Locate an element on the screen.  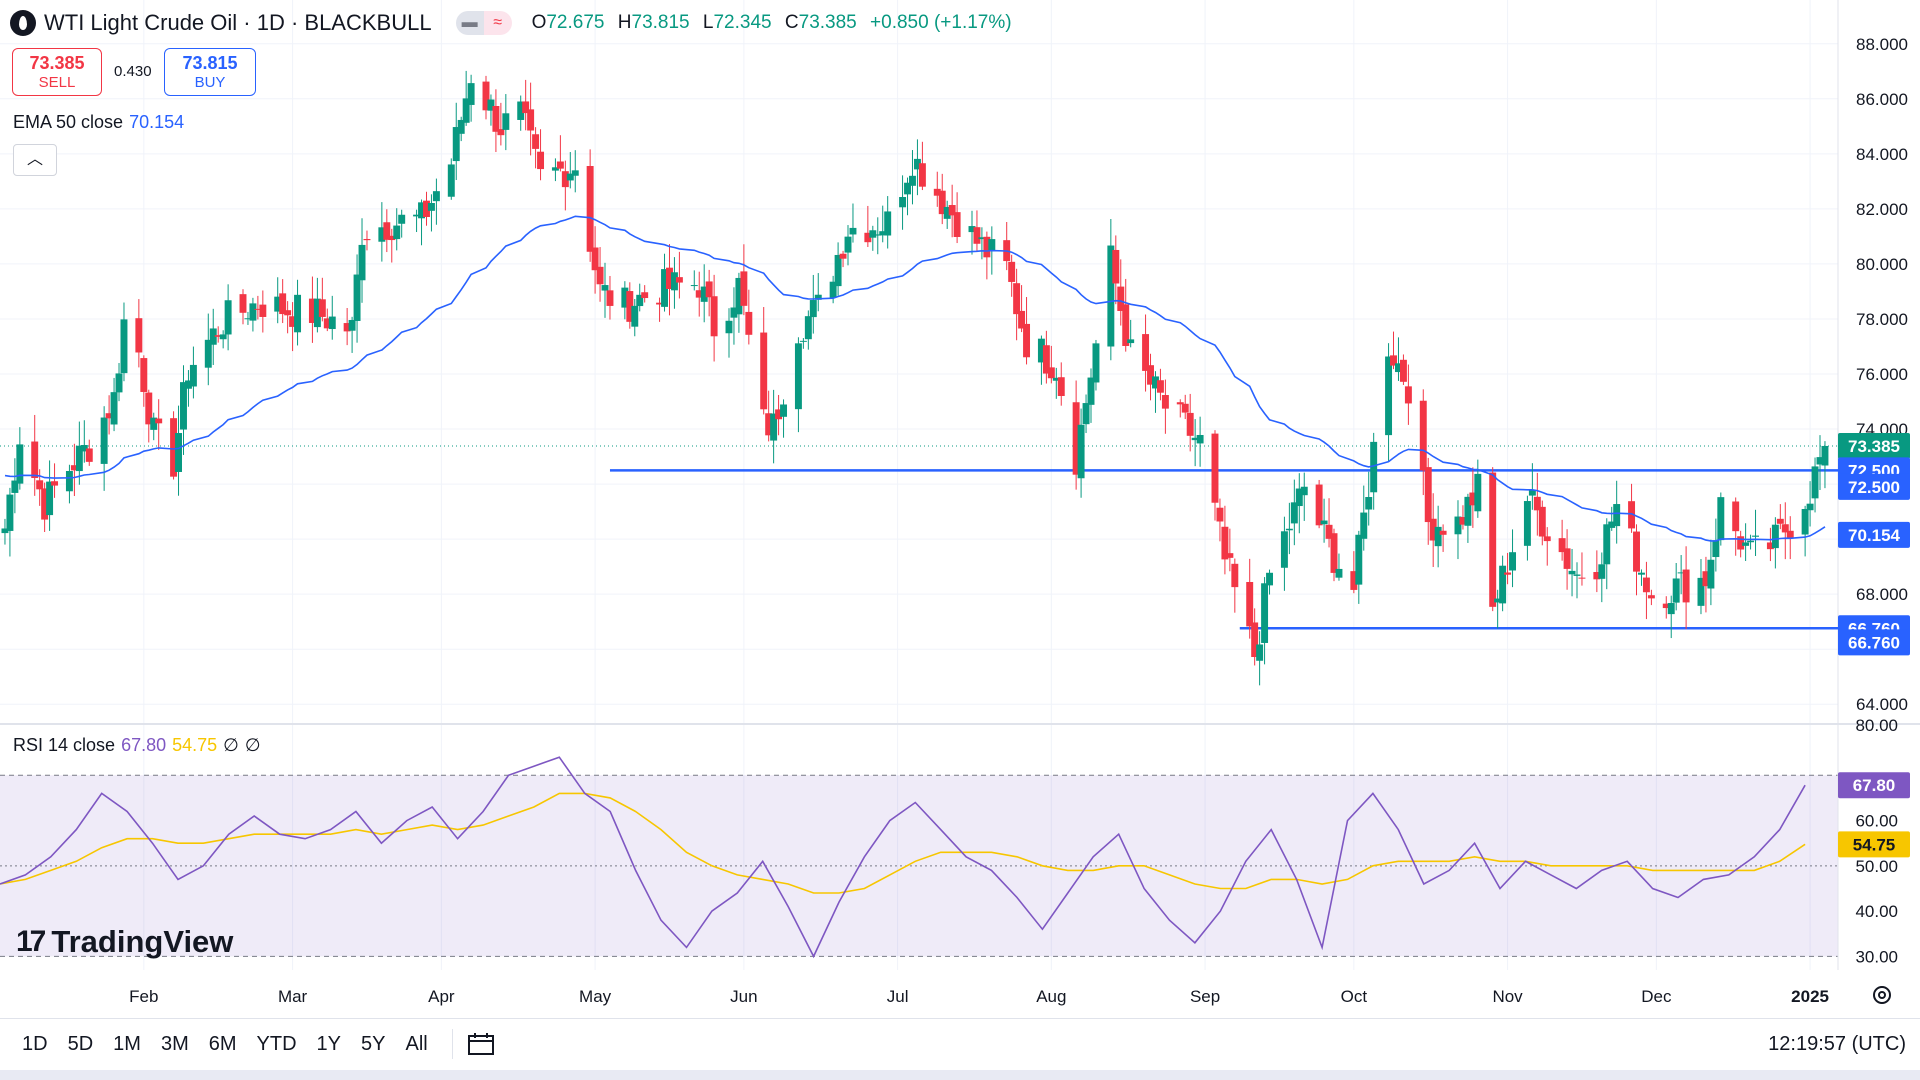
rsi-ma-tag: 54.75 is located at coordinates (1874, 844).